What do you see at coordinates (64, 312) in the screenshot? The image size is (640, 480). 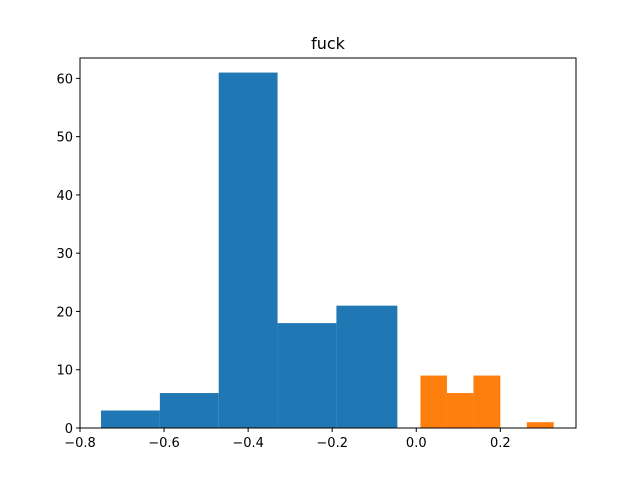 I see `y-tick-label: 20` at bounding box center [64, 312].